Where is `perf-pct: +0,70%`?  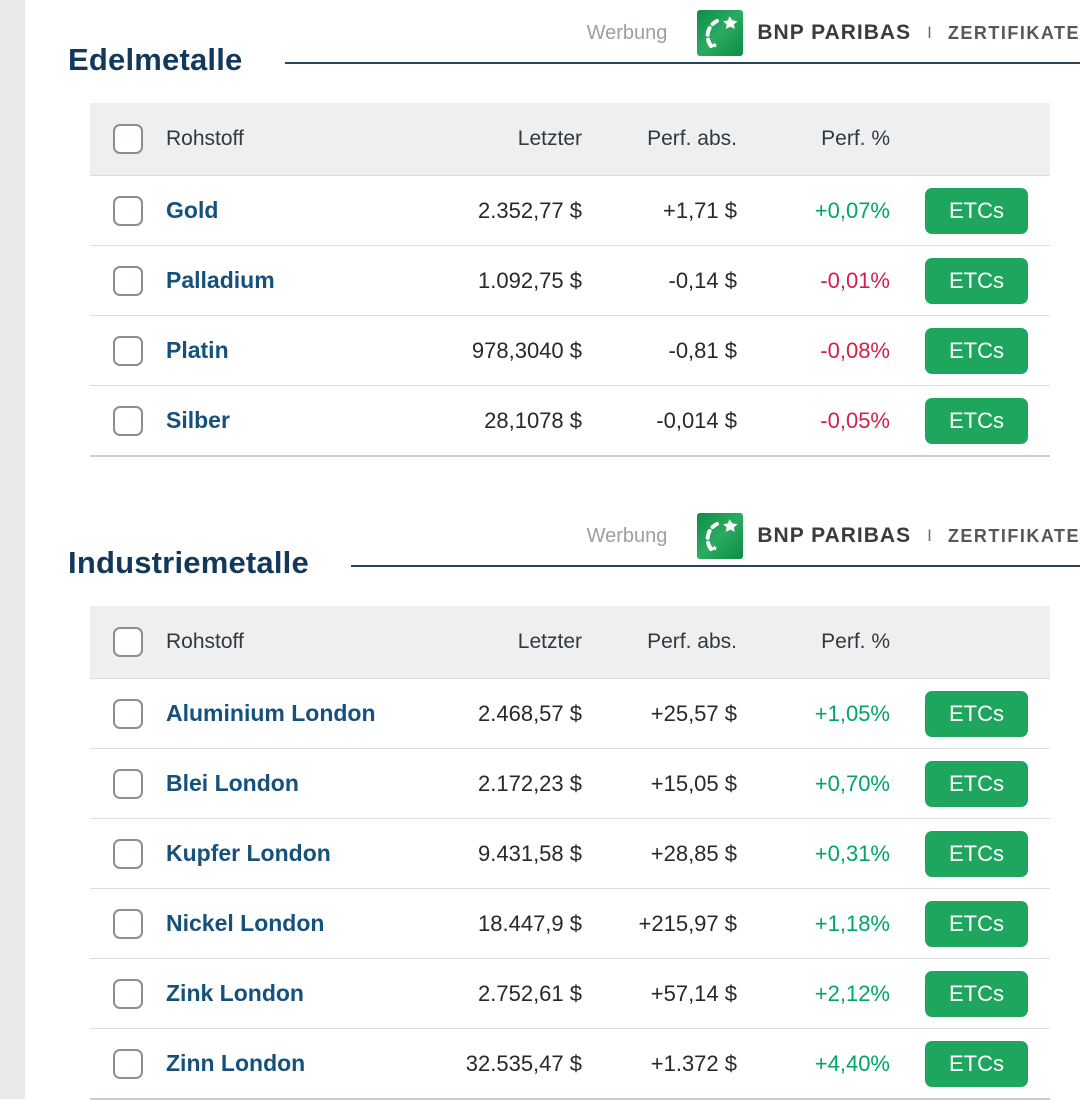
perf-pct: +0,70% is located at coordinates (852, 783).